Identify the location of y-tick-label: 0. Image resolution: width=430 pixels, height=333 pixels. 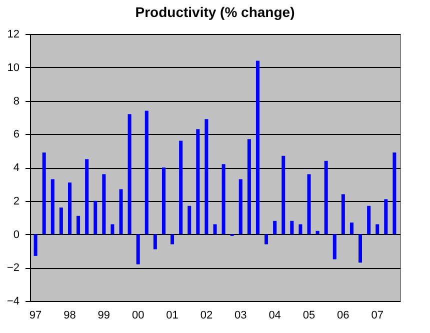
(16, 234).